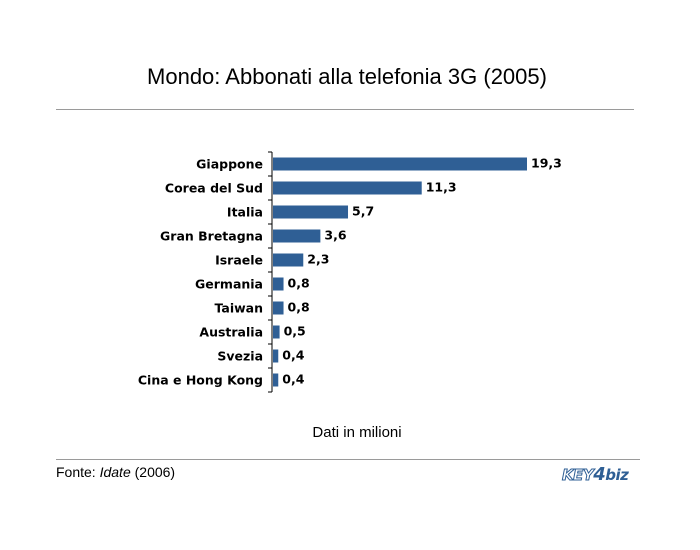 This screenshot has height=550, width=700. What do you see at coordinates (348, 459) in the screenshot?
I see `footer-divider` at bounding box center [348, 459].